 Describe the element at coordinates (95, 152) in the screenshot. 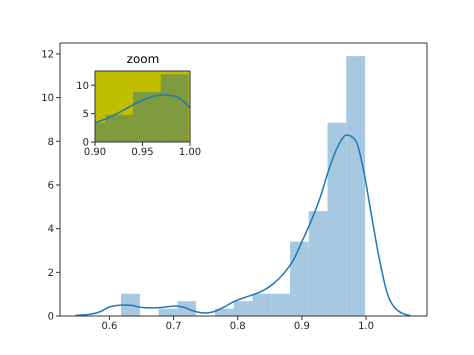

I see `x-tick-label: 0.90` at that location.